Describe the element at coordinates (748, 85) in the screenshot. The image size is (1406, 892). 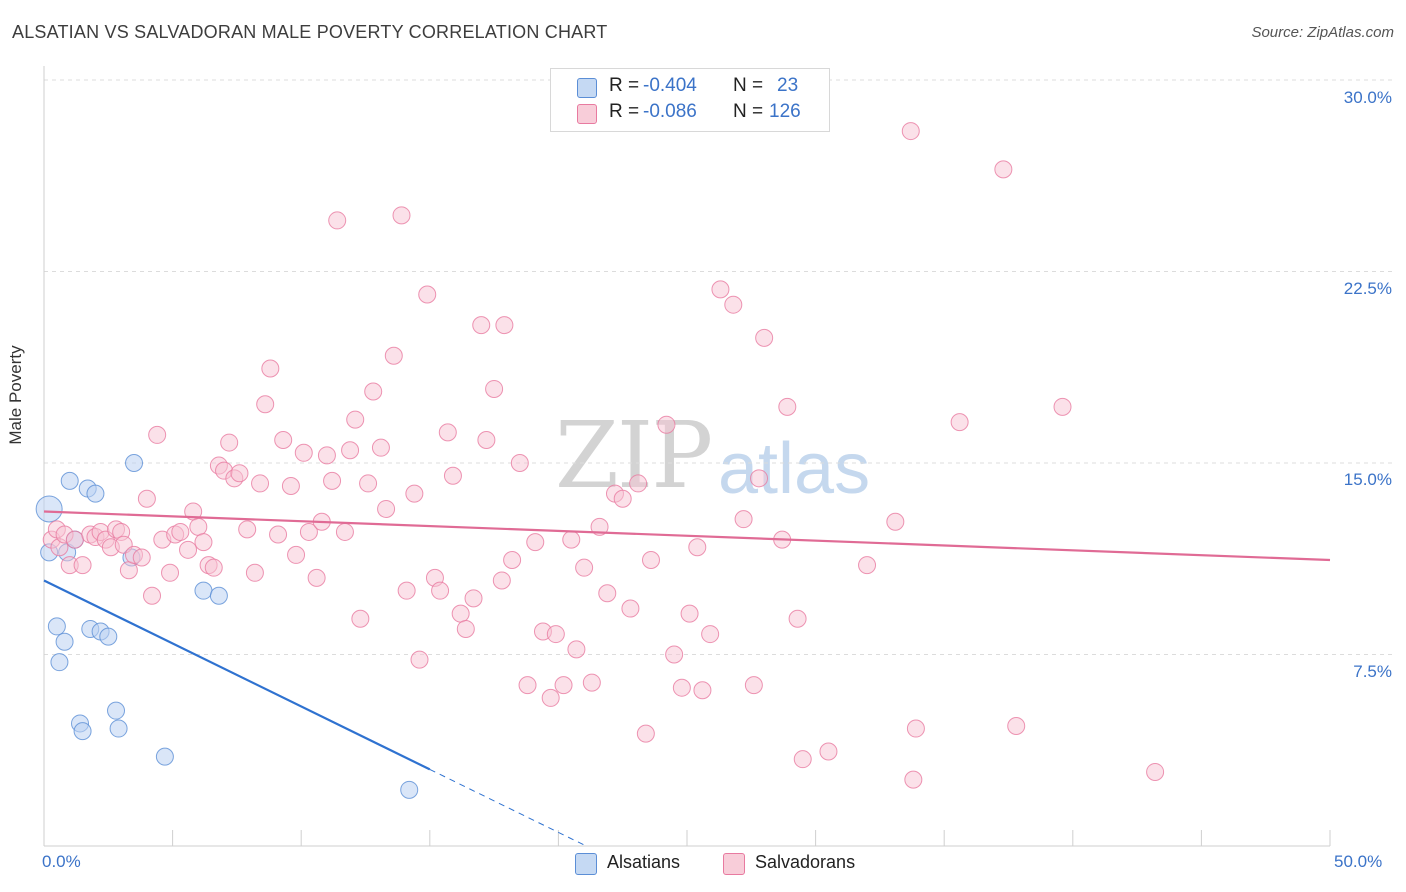
I see `legend-n-label: N =` at that location.